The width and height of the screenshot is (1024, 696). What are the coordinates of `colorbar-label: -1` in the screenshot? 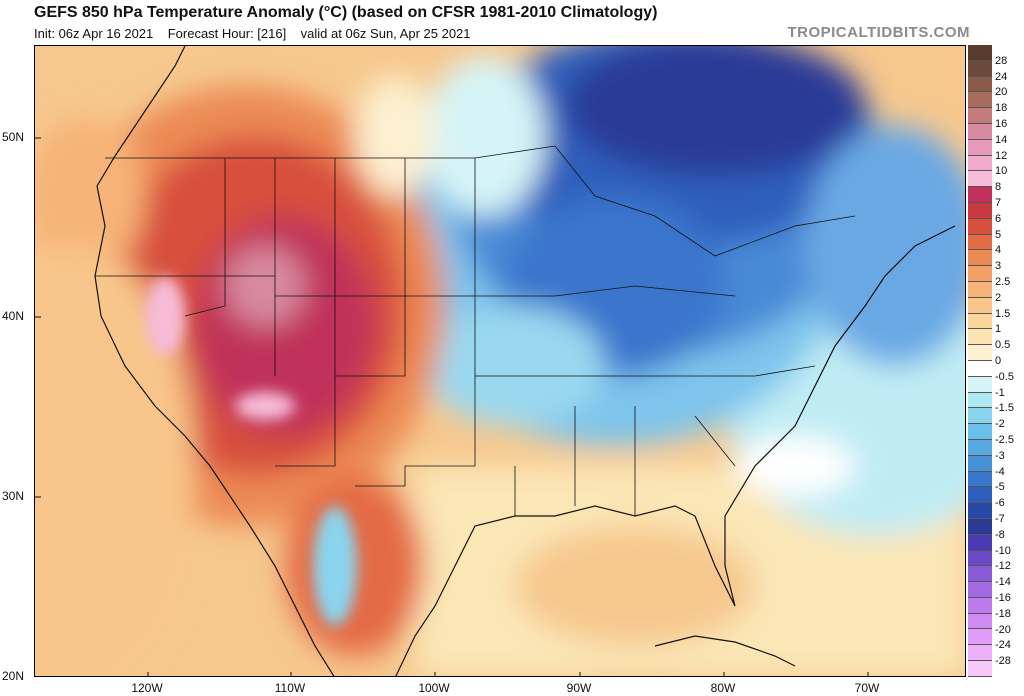 It's located at (1000, 392).